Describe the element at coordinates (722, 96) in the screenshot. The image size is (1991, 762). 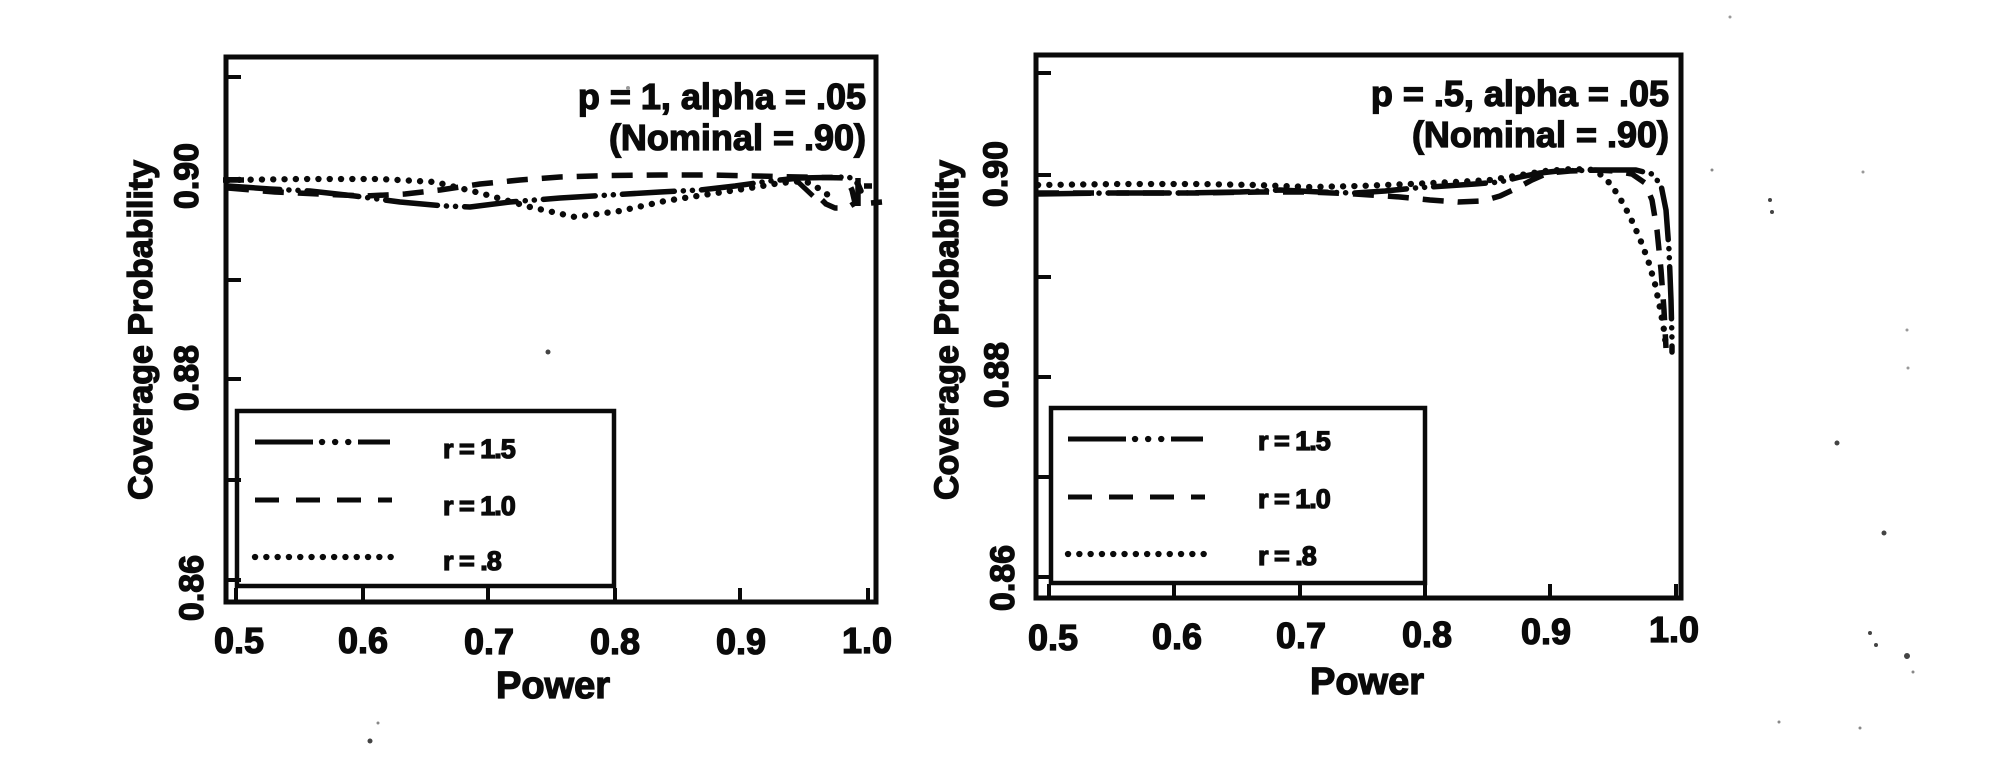
I see `svg-text: p = 1, alpha = .05` at that location.